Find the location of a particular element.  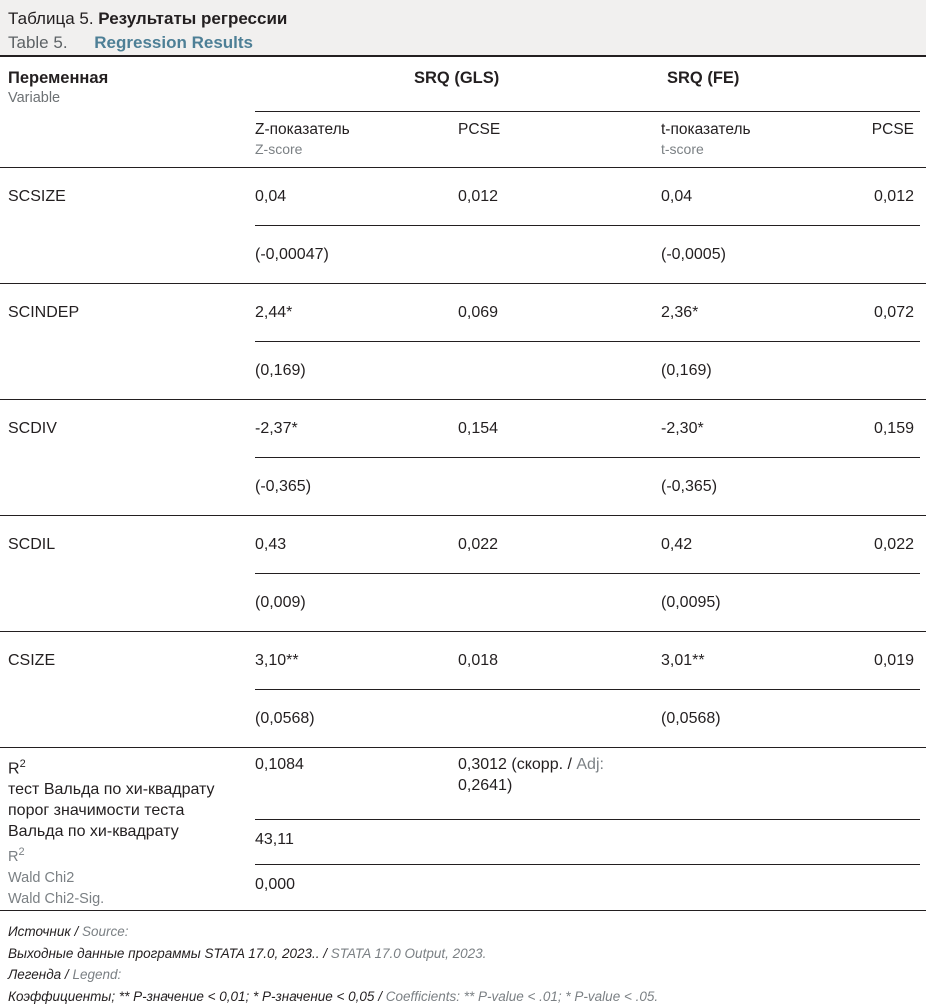

row-gls-stat: 0,04 is located at coordinates (271, 196).